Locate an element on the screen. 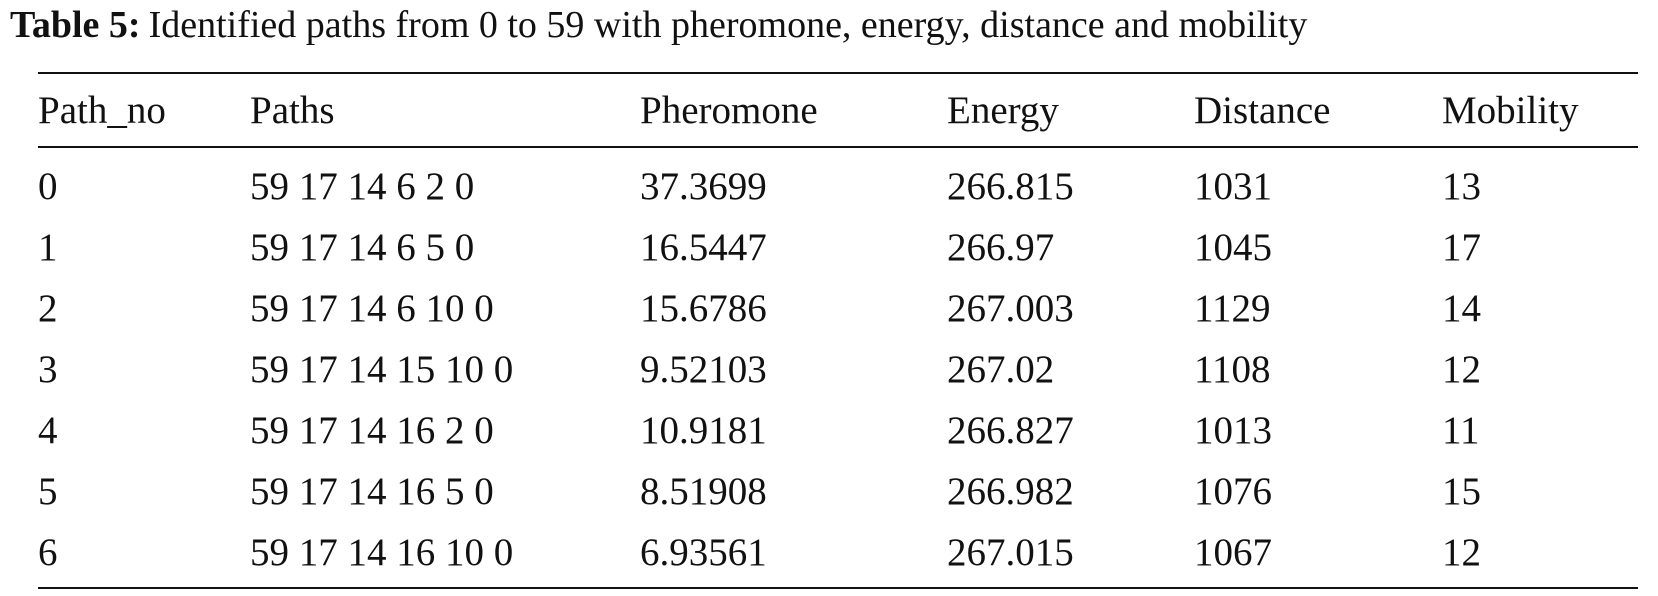 The image size is (1658, 596). cell-path-no: 3 is located at coordinates (48, 369).